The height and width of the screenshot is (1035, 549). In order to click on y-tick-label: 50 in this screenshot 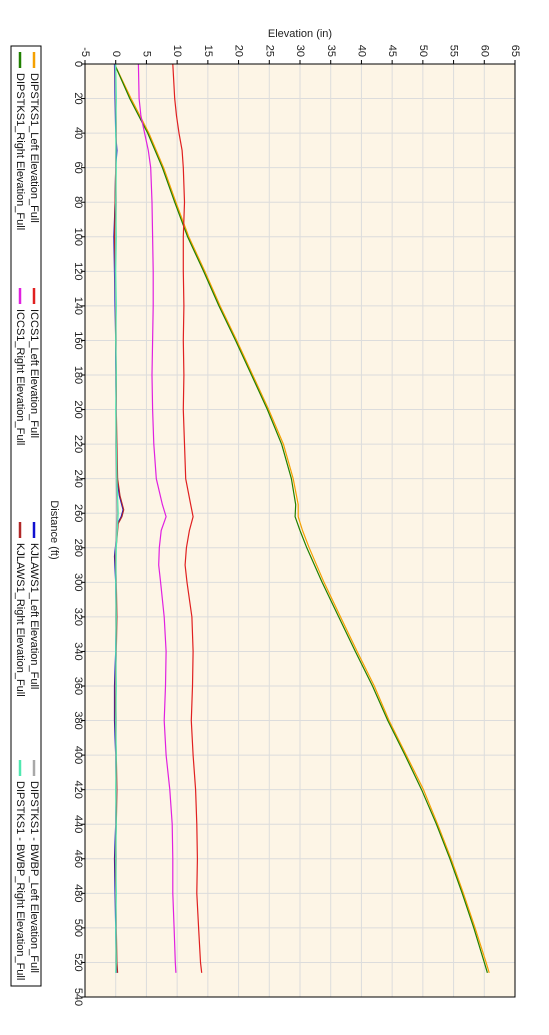, I will do `click(423, 51)`.